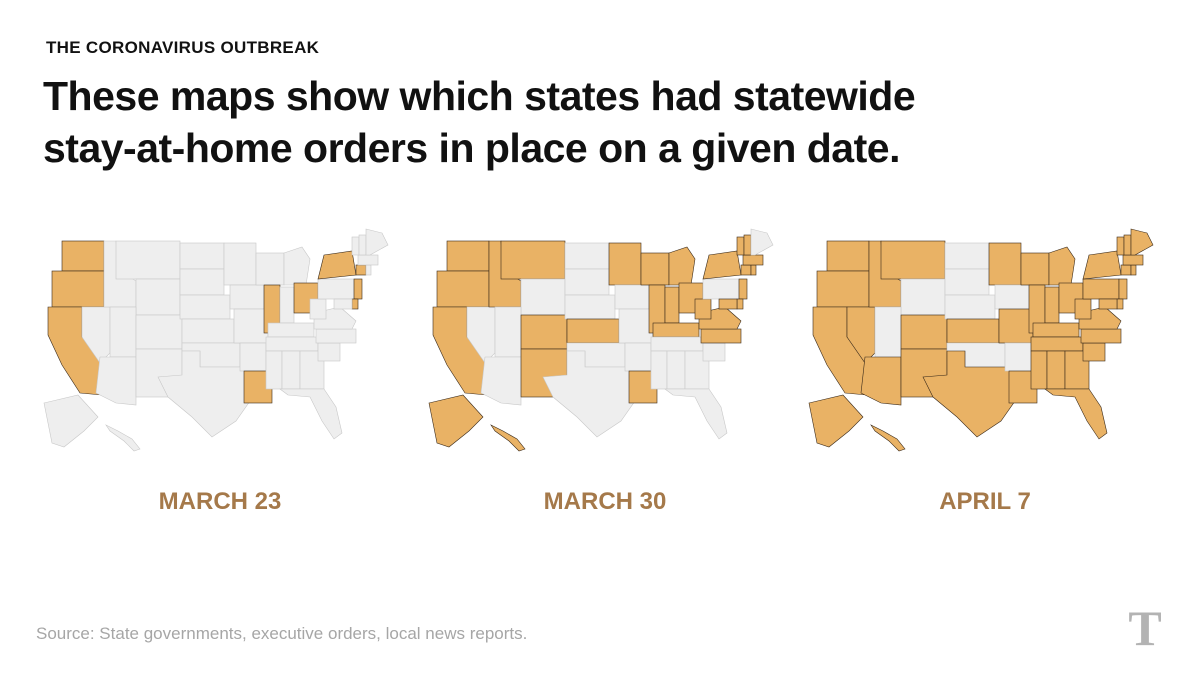 The image size is (1200, 675). What do you see at coordinates (655, 269) in the screenshot?
I see `state-wi-order` at bounding box center [655, 269].